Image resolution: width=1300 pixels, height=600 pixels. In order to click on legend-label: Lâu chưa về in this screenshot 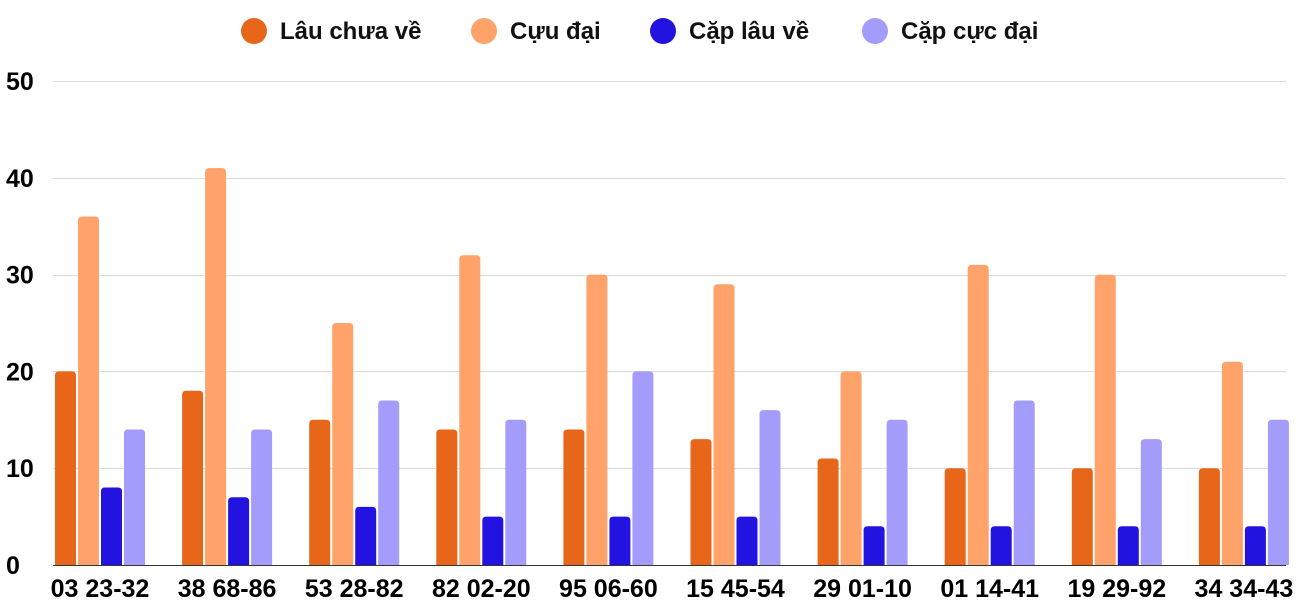, I will do `click(350, 31)`.